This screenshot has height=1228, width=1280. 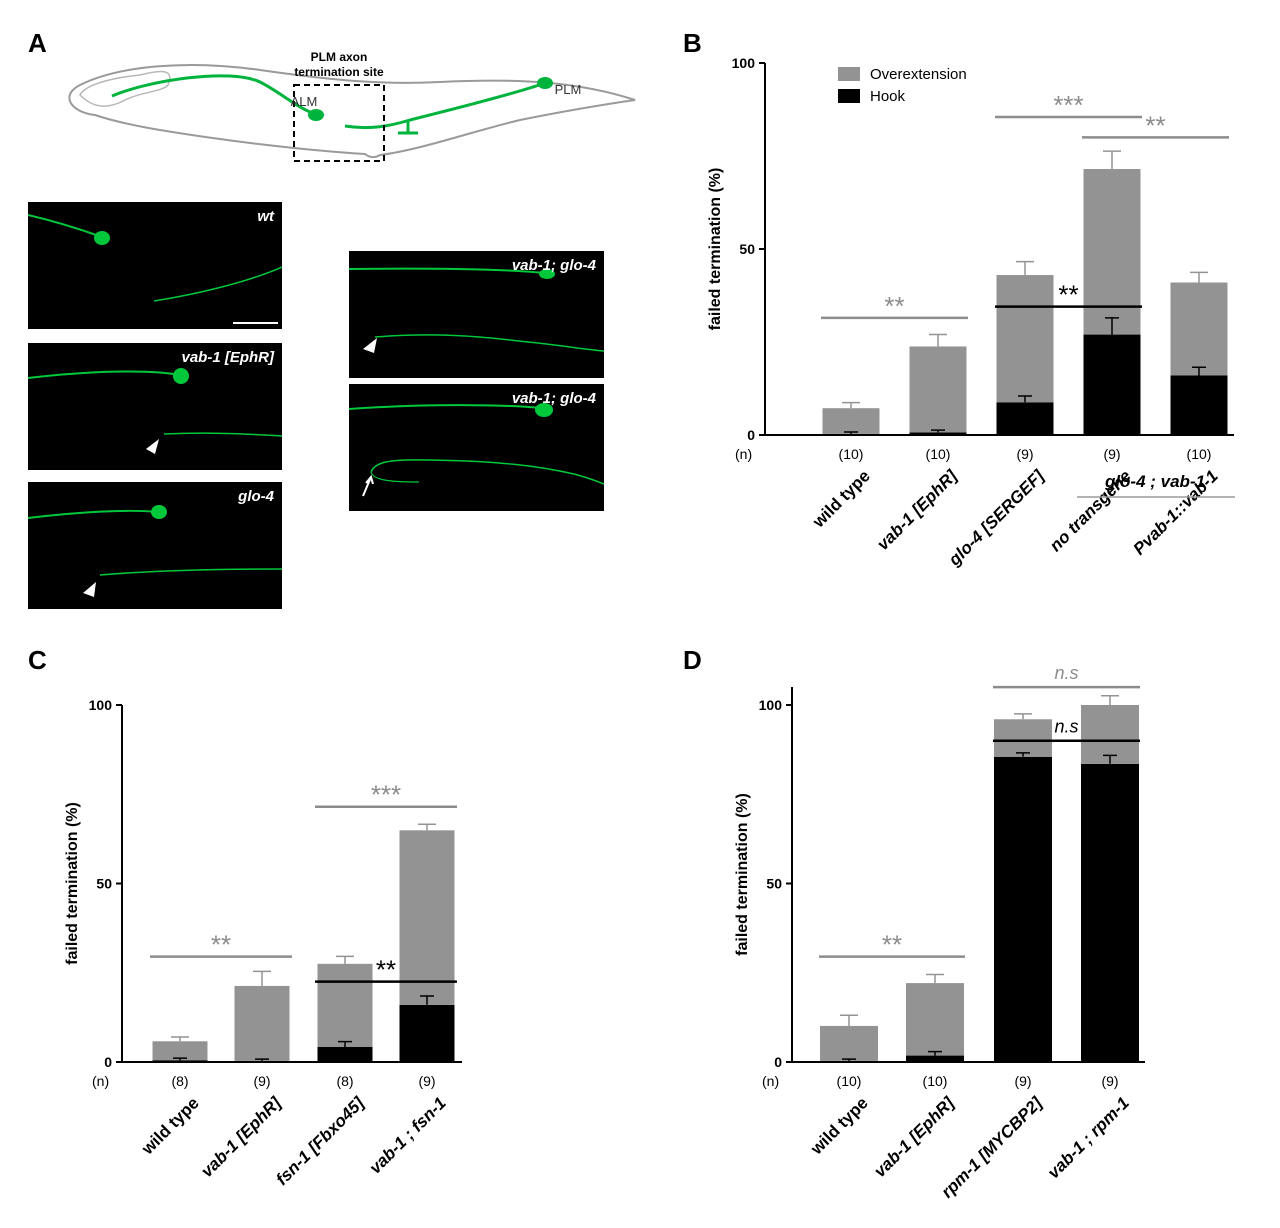 I want to click on c-significance-label: **, so click(x=221, y=945).